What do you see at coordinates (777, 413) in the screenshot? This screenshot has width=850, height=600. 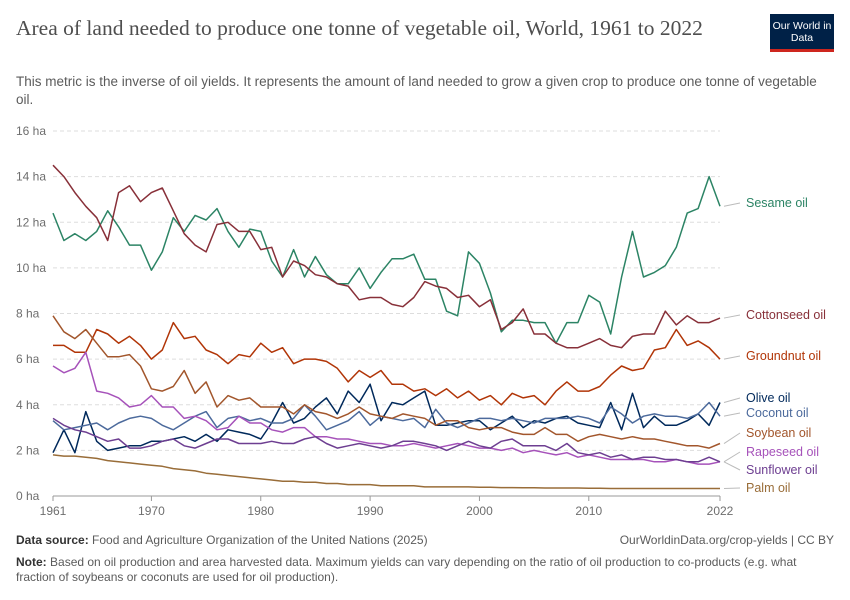 I see `series-label: Coconut oil` at bounding box center [777, 413].